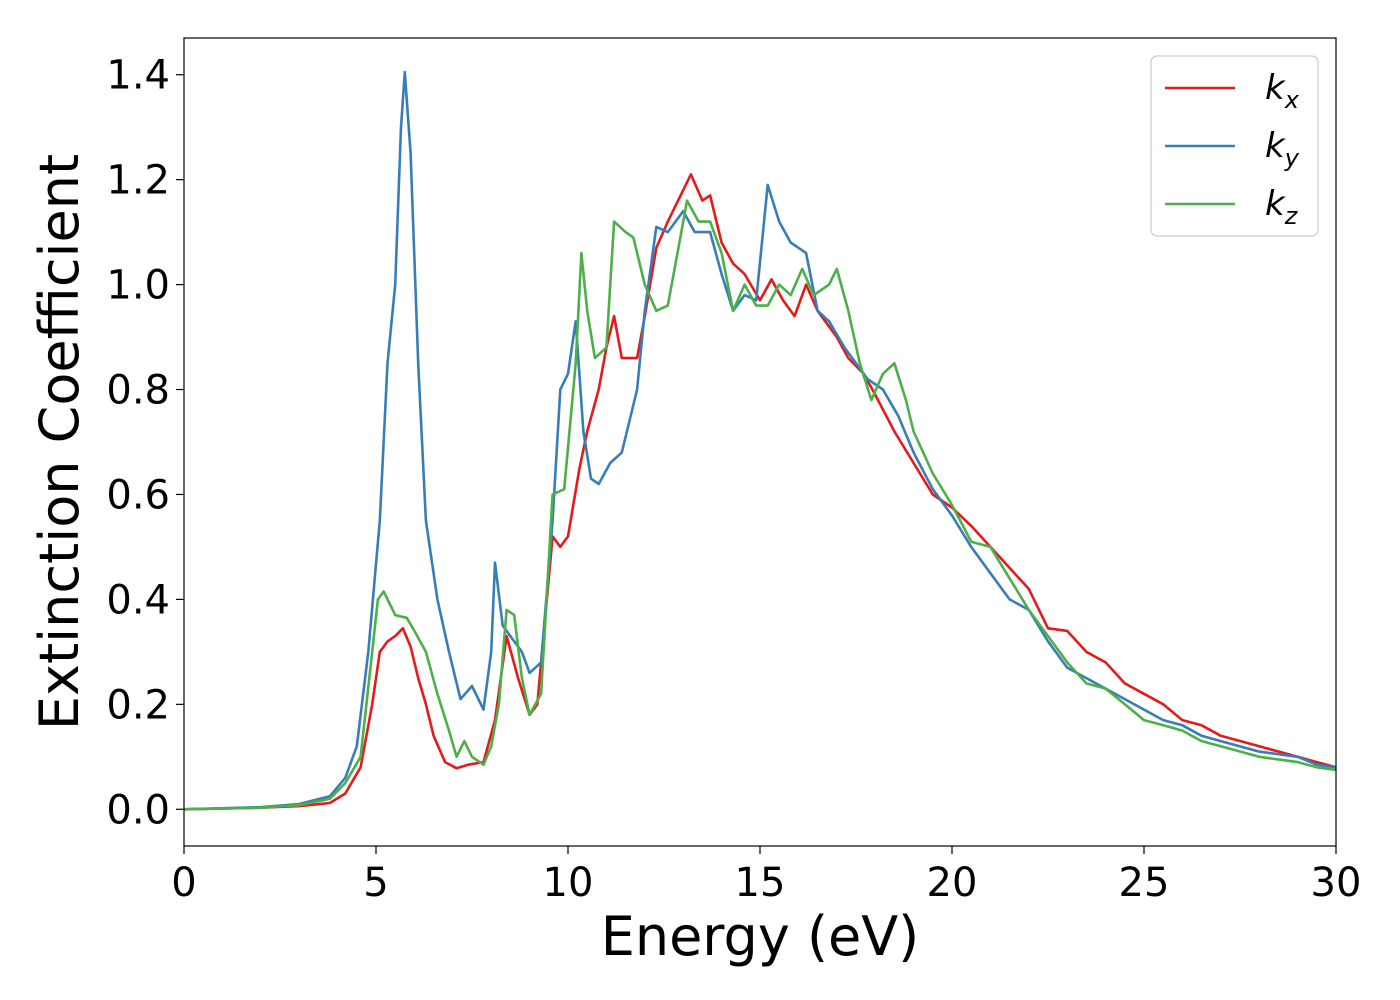  I want to click on legend-label: ky, so click(1282, 149).